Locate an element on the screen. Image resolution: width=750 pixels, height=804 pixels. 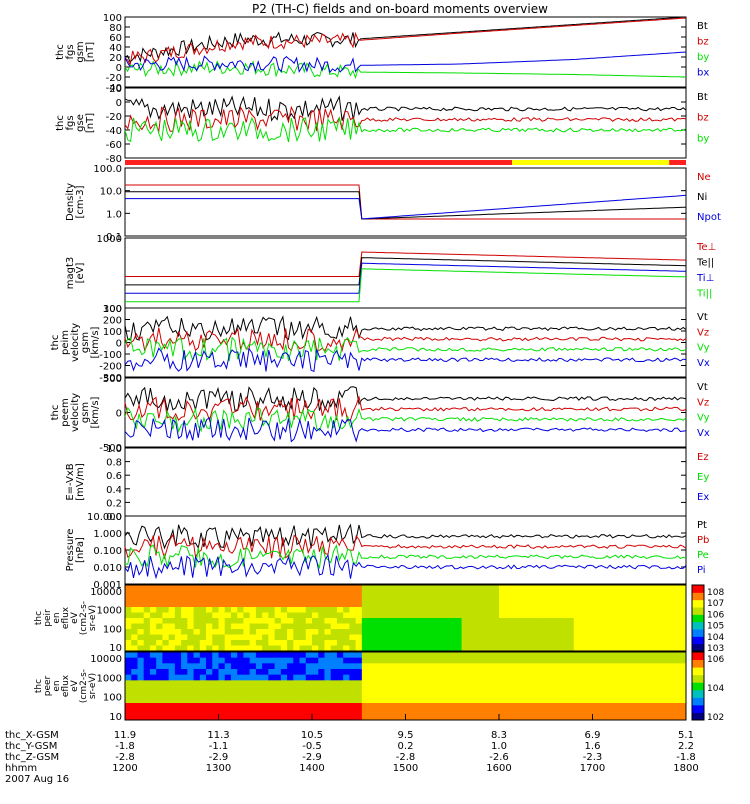
xaxis-value: 5.1 is located at coordinates (686, 735).